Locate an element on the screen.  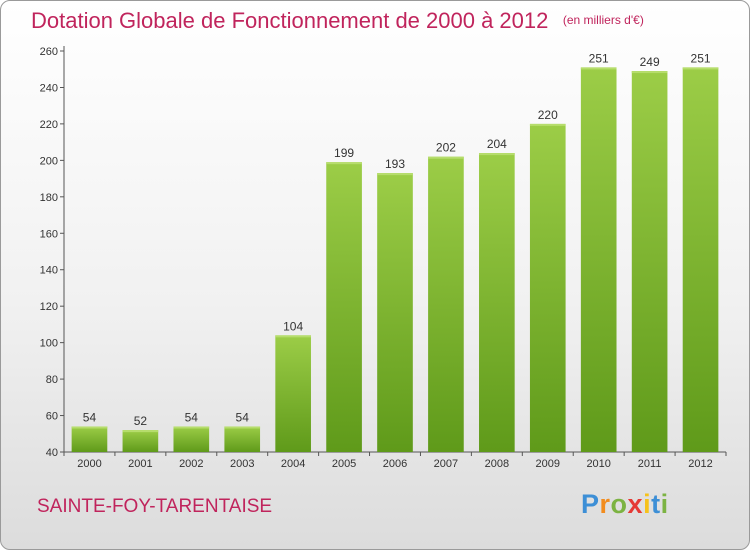
logo-letter: t is located at coordinates (656, 504).